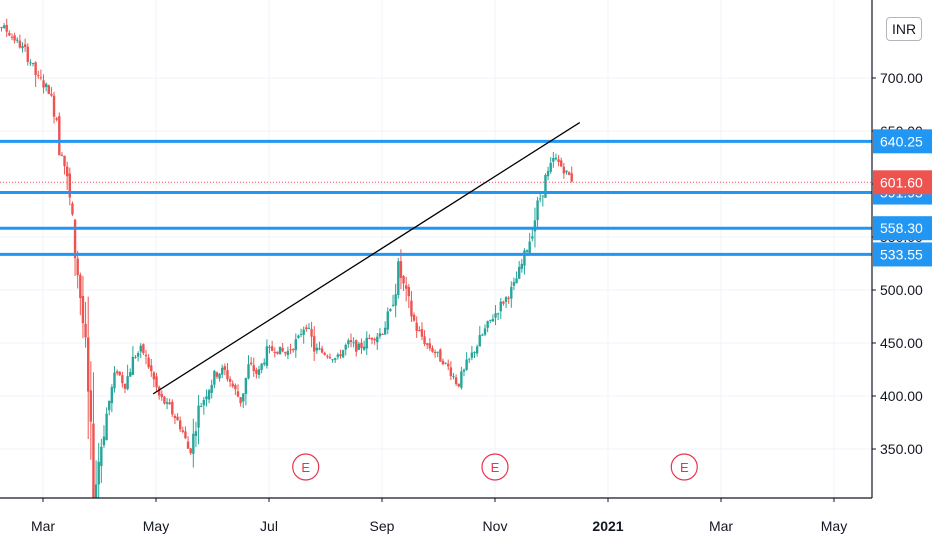  I want to click on y-tick-label: 350.00, so click(901, 449).